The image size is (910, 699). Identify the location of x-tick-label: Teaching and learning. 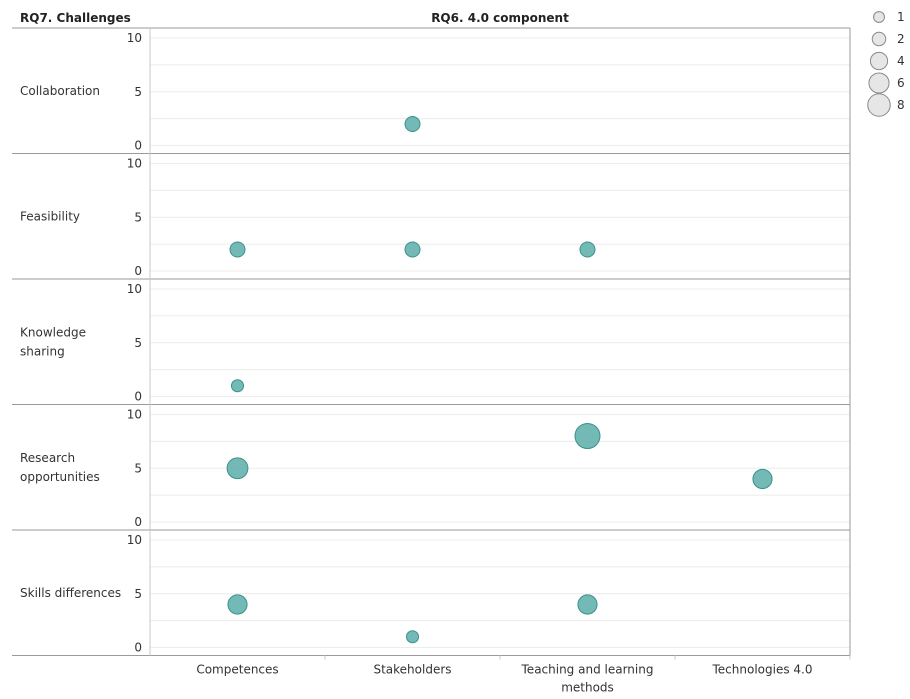
(587, 670).